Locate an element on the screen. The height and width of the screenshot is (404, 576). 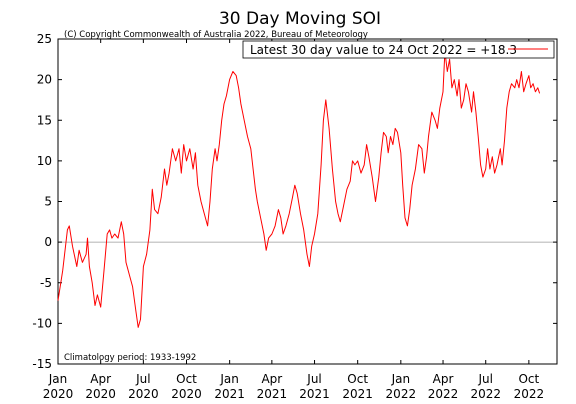
y-tick-label: 0 is located at coordinates (48, 242).